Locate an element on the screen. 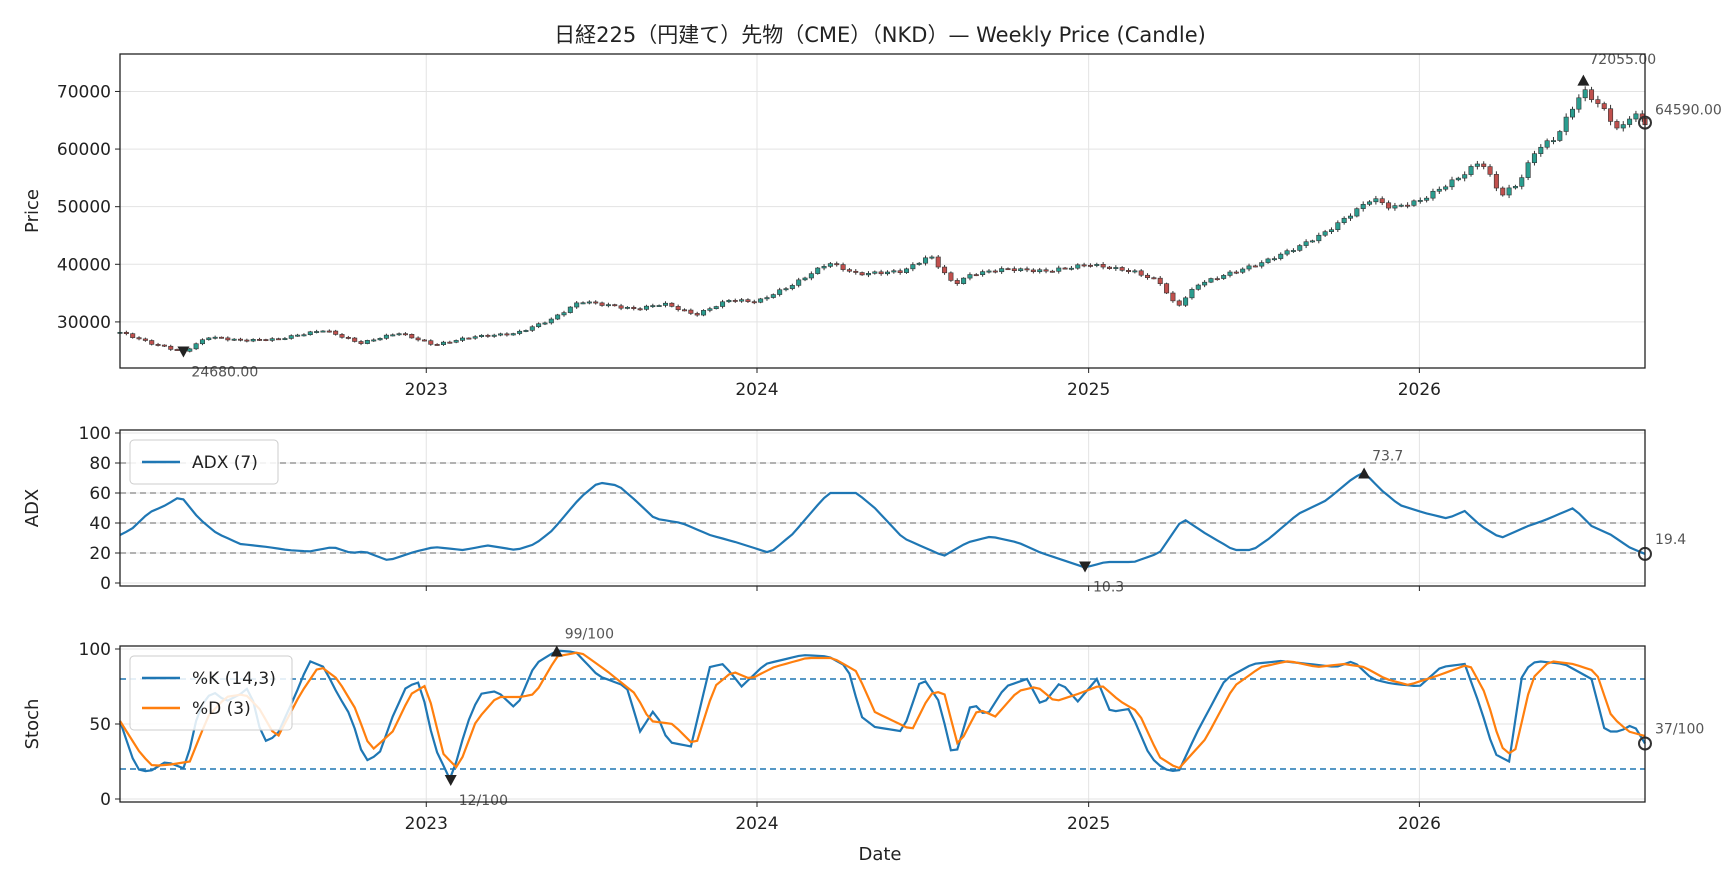  x-tick-label: 2024 is located at coordinates (756, 824).